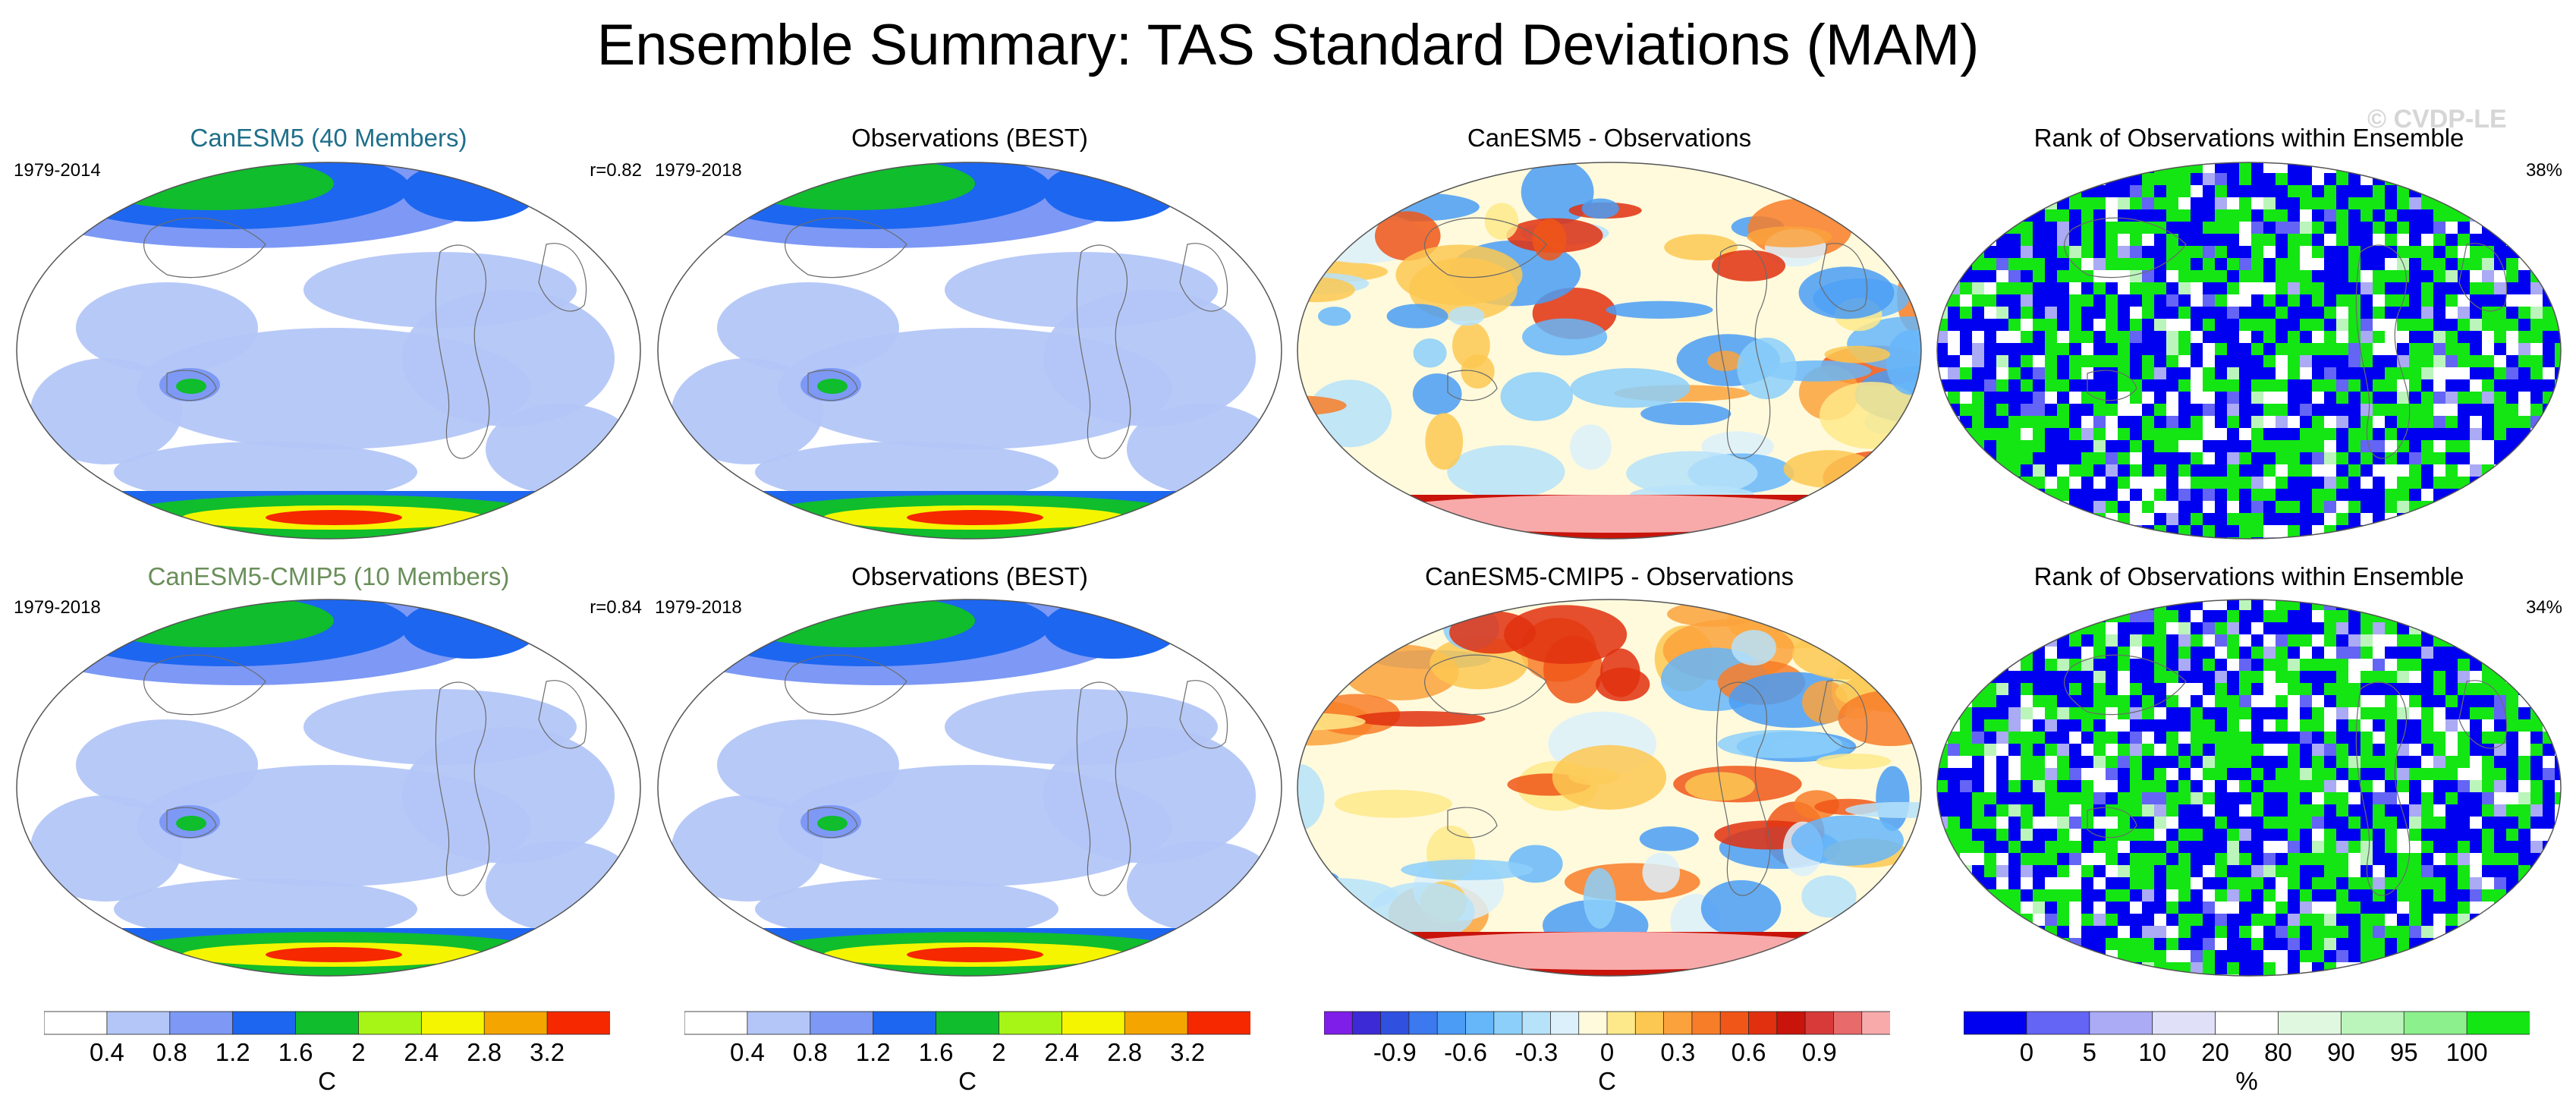  What do you see at coordinates (2246, 1081) in the screenshot?
I see `colorbar-units: %` at bounding box center [2246, 1081].